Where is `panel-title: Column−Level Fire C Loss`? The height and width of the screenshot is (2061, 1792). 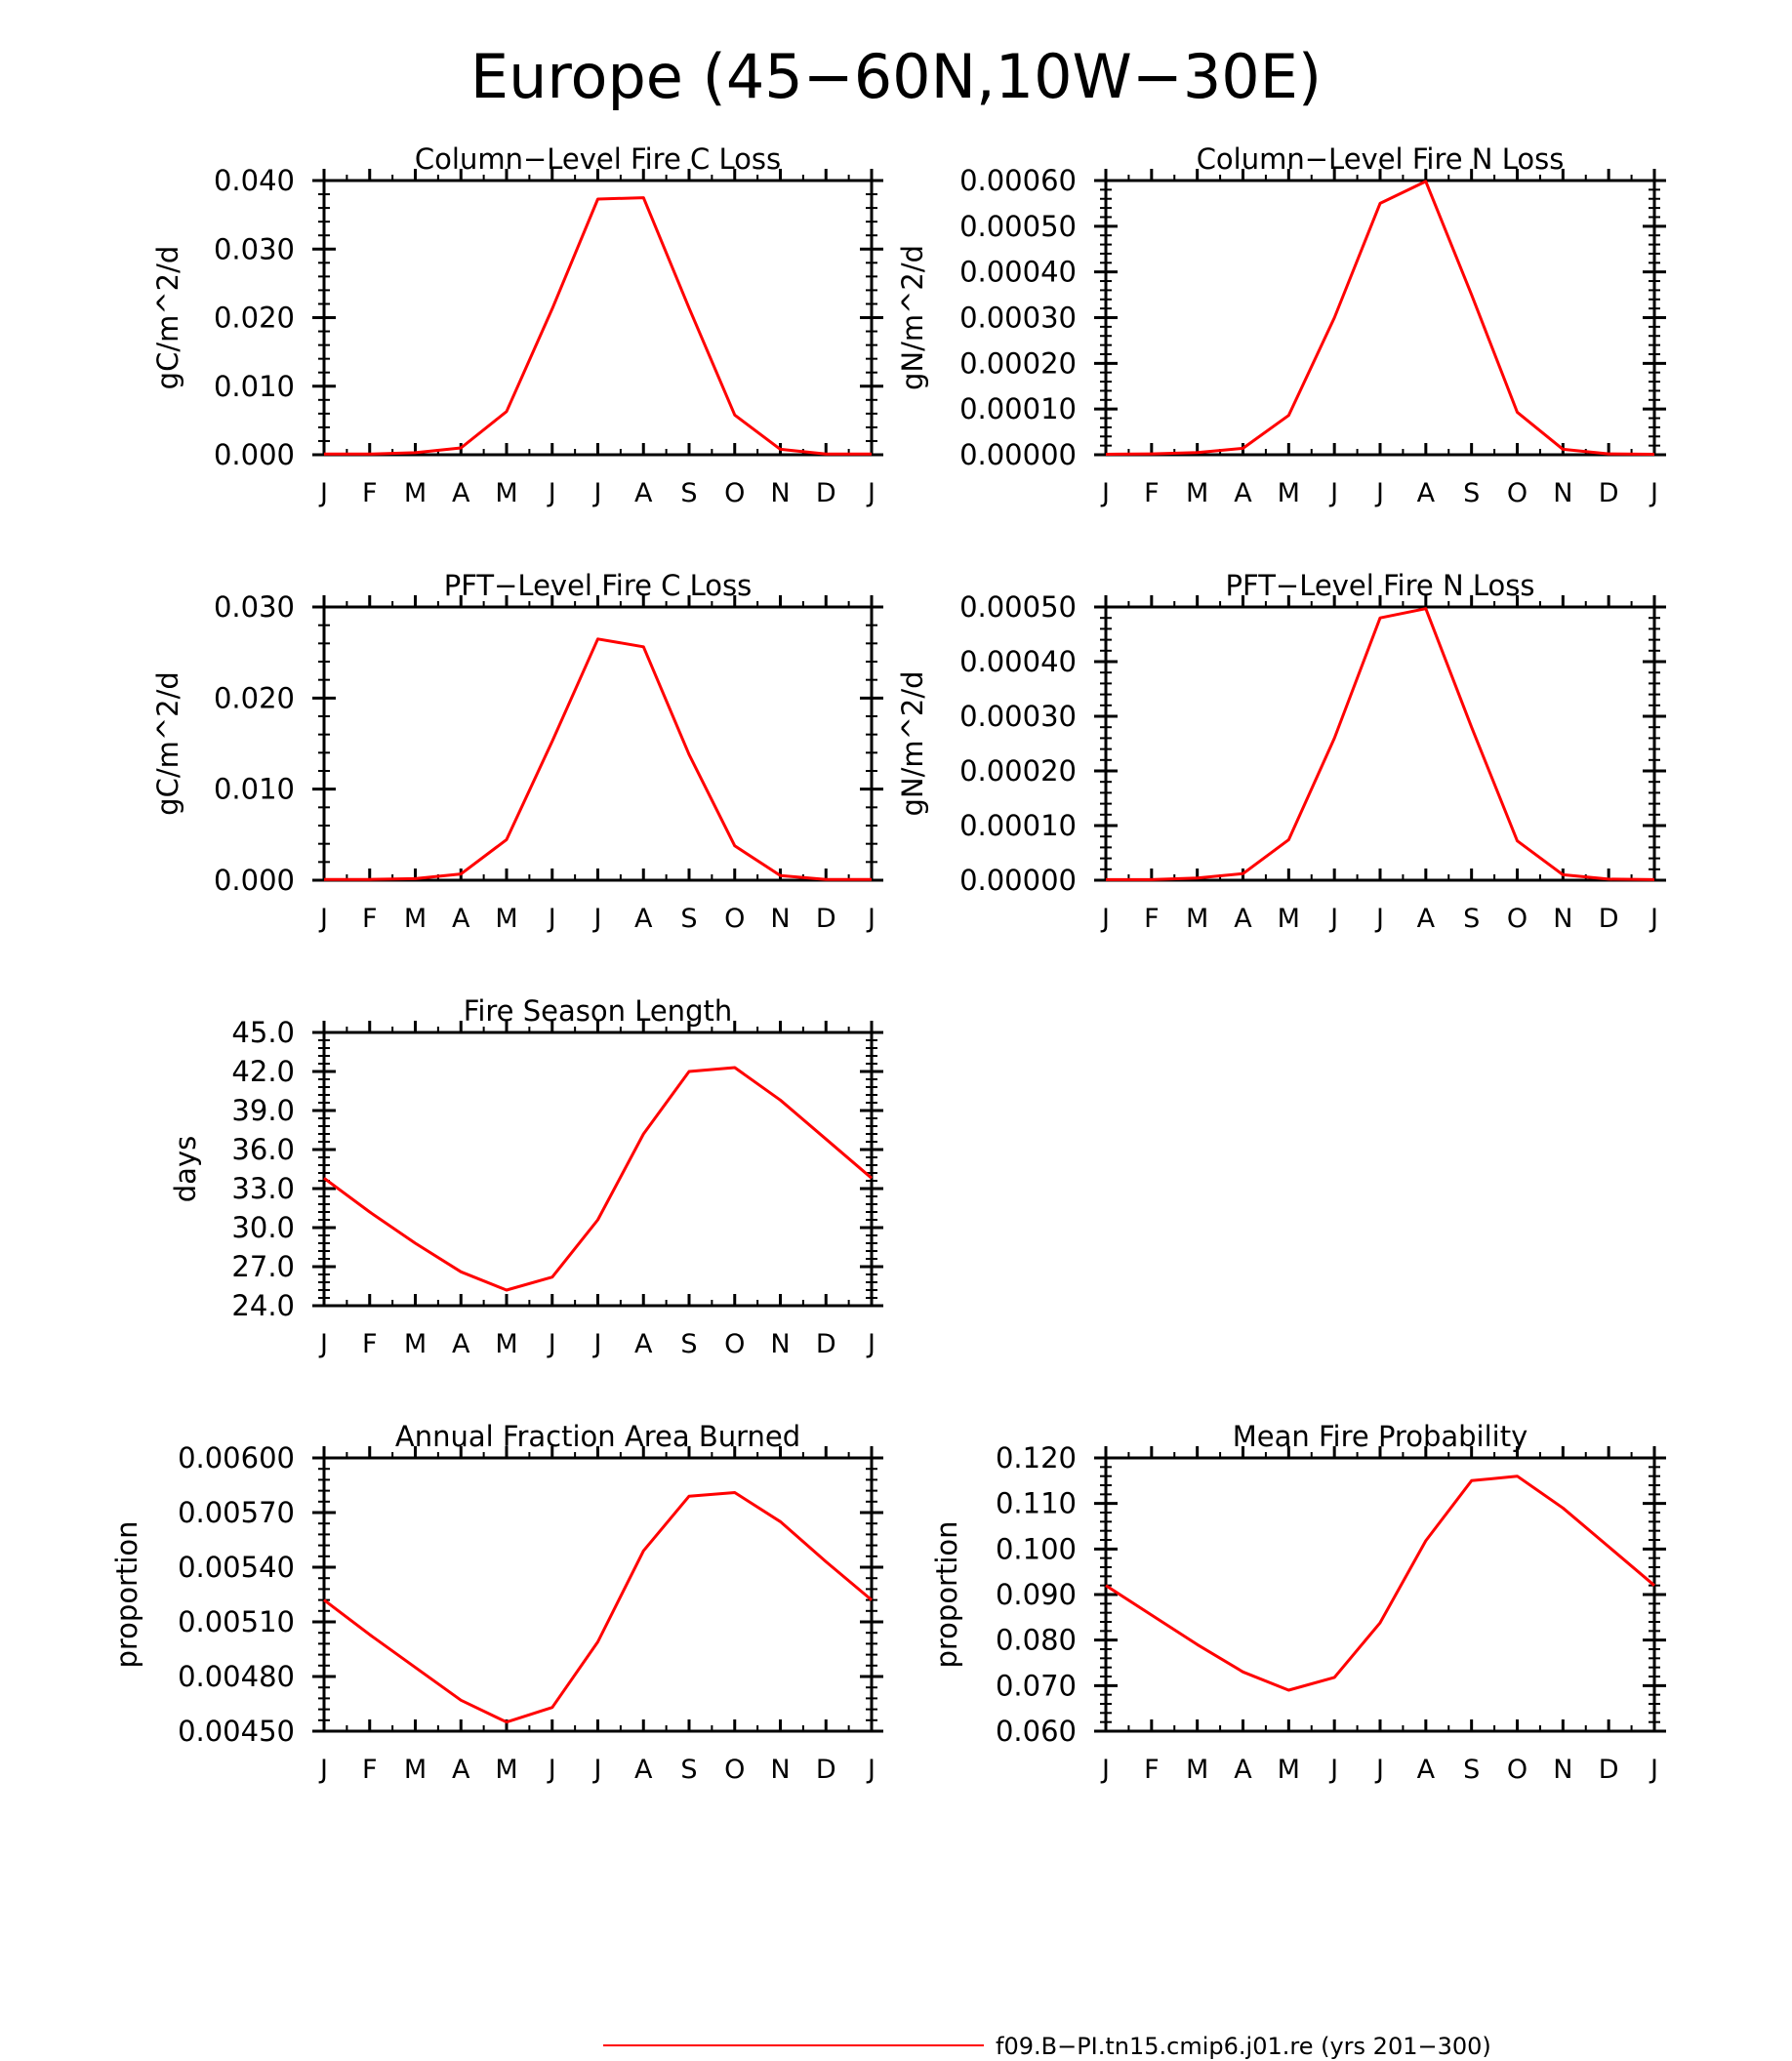 panel-title: Column−Level Fire C Loss is located at coordinates (598, 159).